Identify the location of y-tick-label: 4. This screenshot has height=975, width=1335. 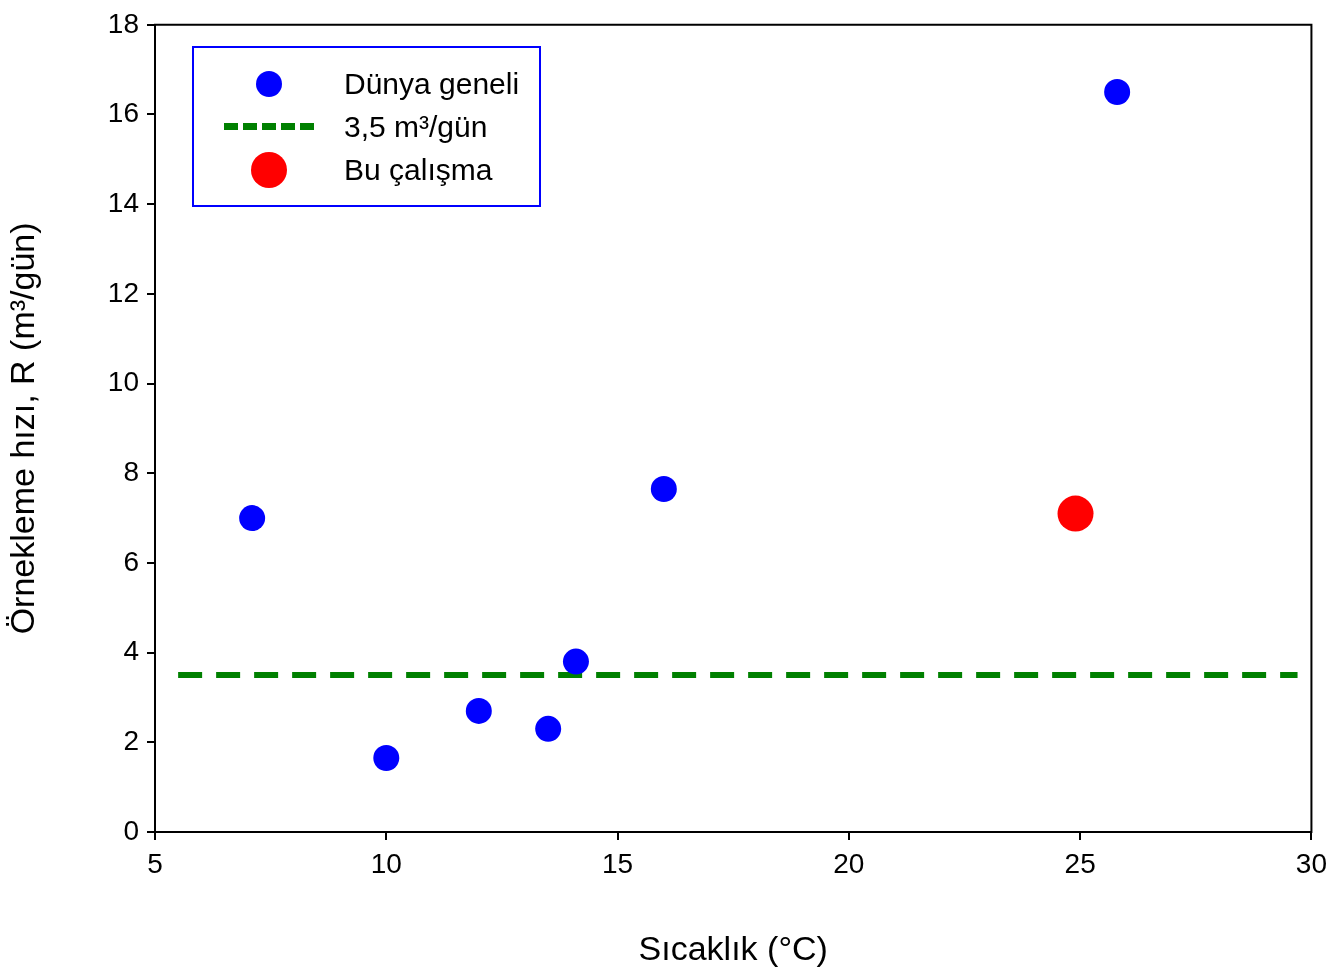
(131, 651).